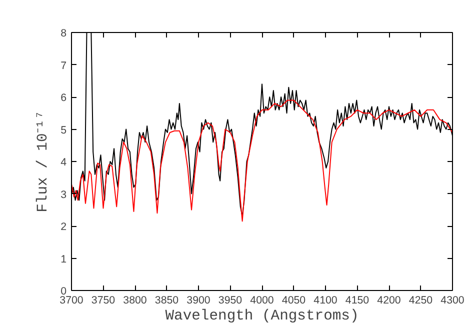  Describe the element at coordinates (63, 66) in the screenshot. I see `y-tick-label: 7` at that location.